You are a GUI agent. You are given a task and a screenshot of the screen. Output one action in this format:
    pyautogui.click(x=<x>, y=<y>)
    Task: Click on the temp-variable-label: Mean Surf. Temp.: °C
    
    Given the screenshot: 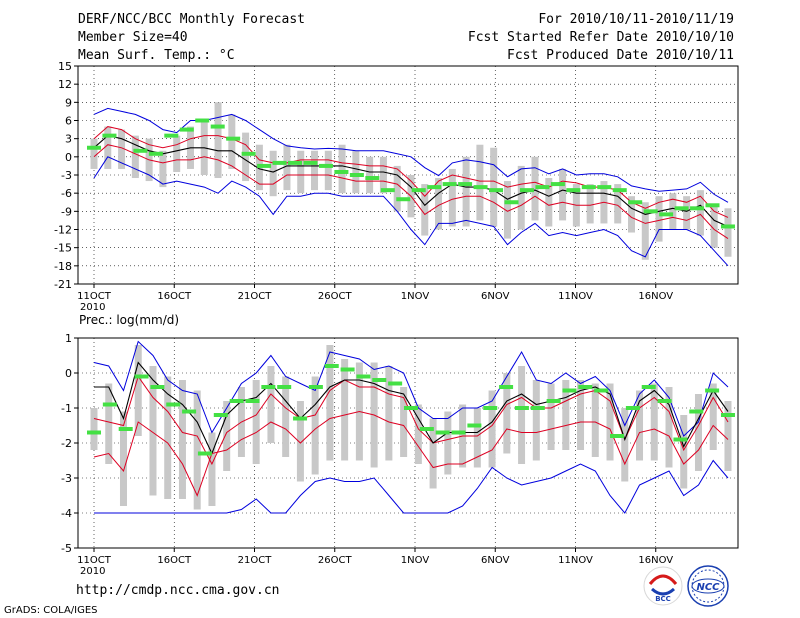 What is the action you would take?
    pyautogui.click(x=156, y=55)
    